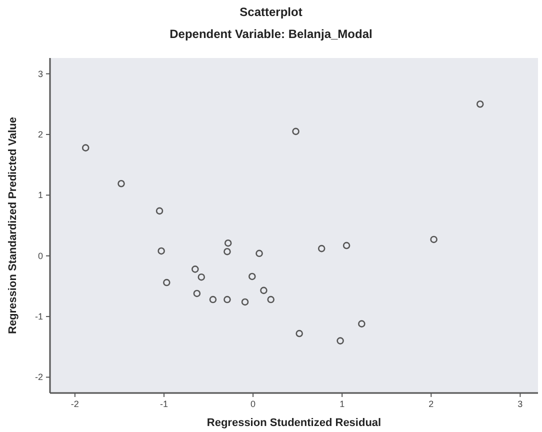 The image size is (542, 432). What do you see at coordinates (271, 12) in the screenshot?
I see `chart-title: Scatterplot` at bounding box center [271, 12].